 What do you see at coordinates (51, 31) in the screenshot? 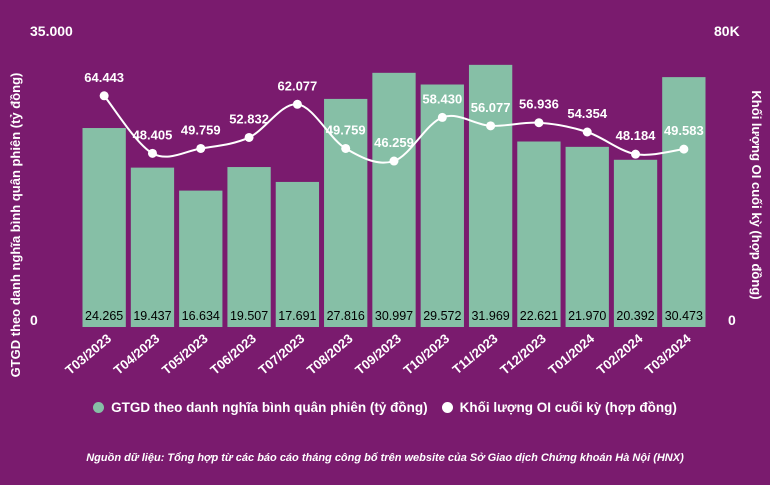
I see `left-axis-max-label: 35.000` at bounding box center [51, 31].